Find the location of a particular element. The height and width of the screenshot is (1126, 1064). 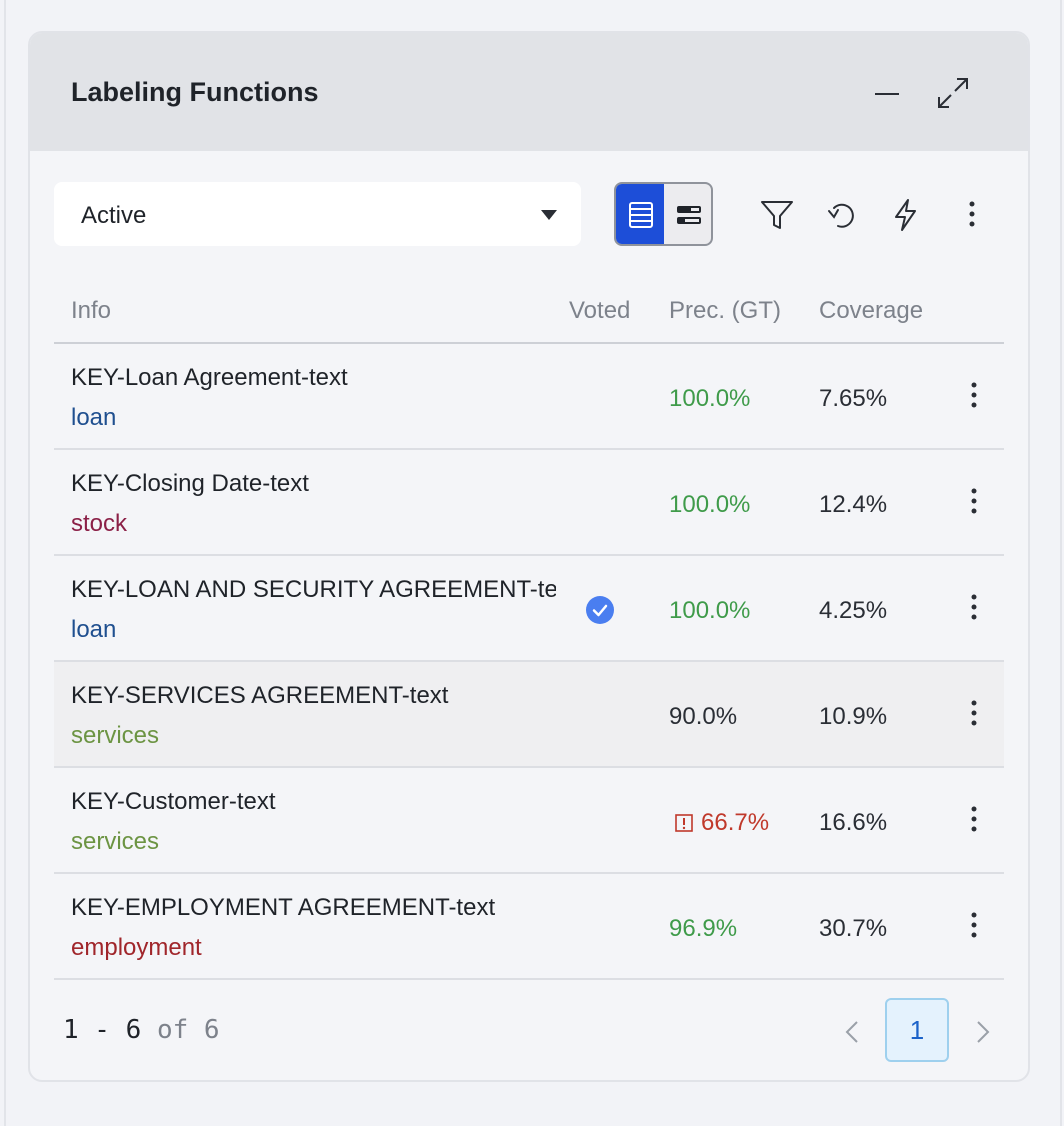

page-range: 1 - 6 is located at coordinates (102, 1030).